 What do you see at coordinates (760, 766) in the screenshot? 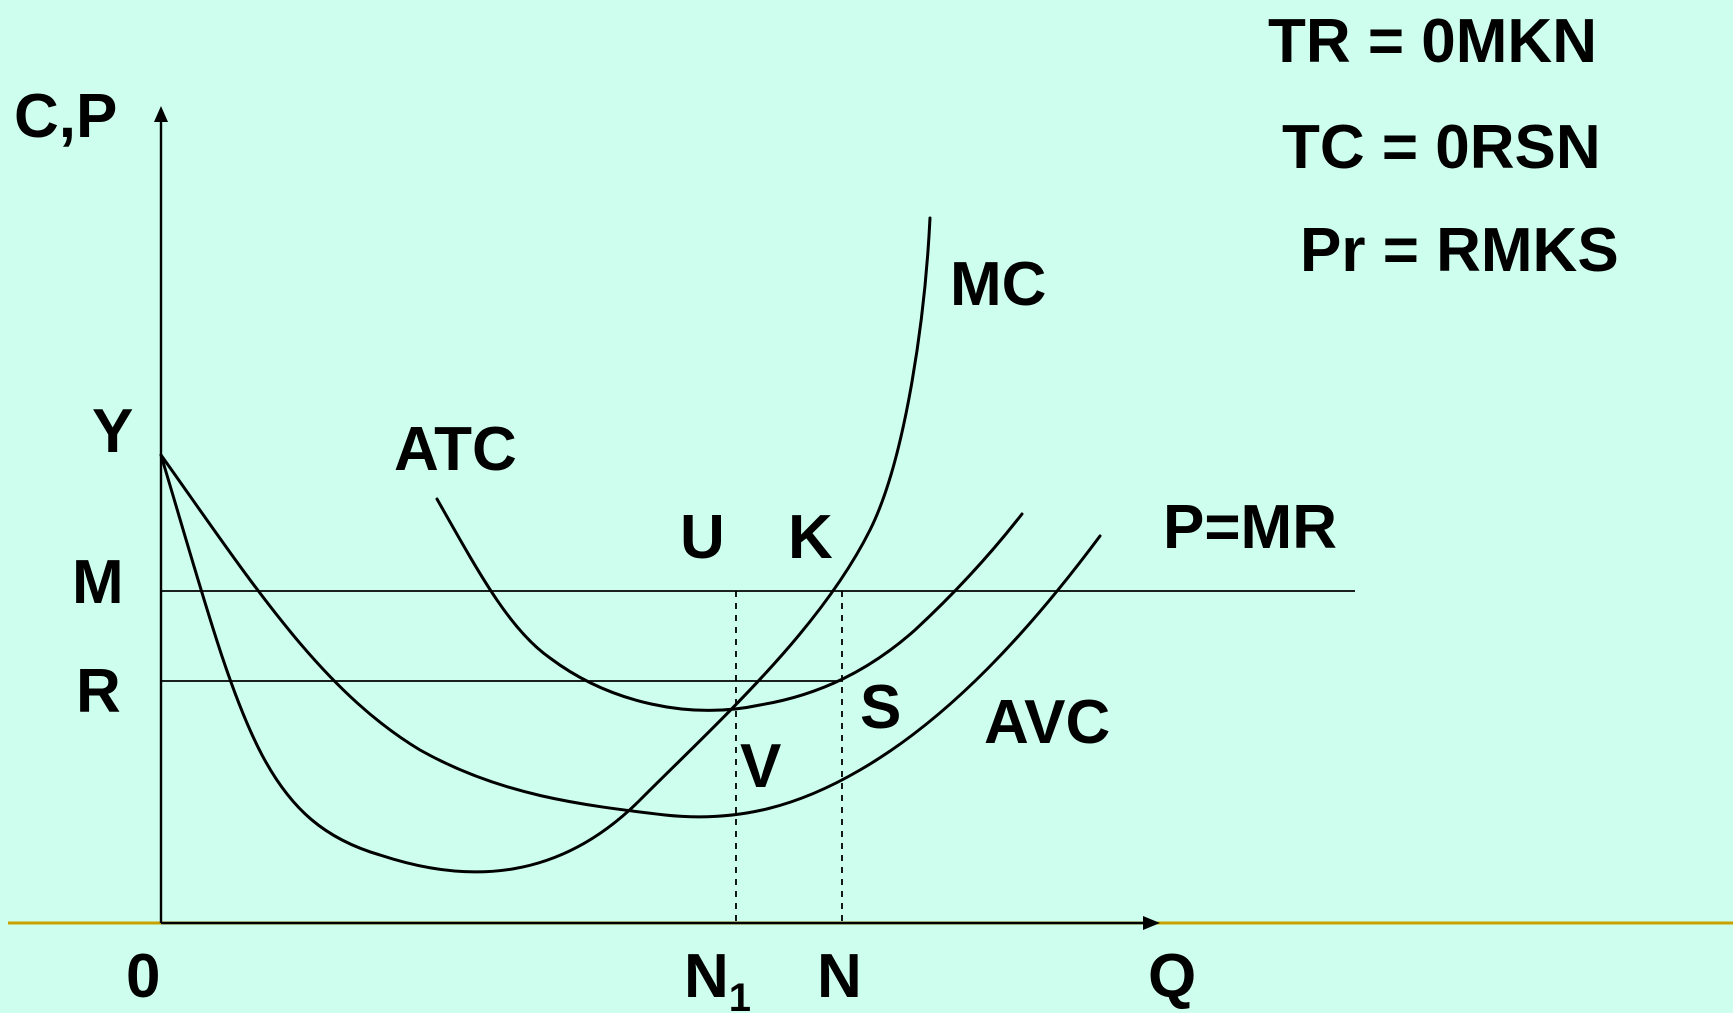
I see `point-label-v: V` at bounding box center [760, 766].